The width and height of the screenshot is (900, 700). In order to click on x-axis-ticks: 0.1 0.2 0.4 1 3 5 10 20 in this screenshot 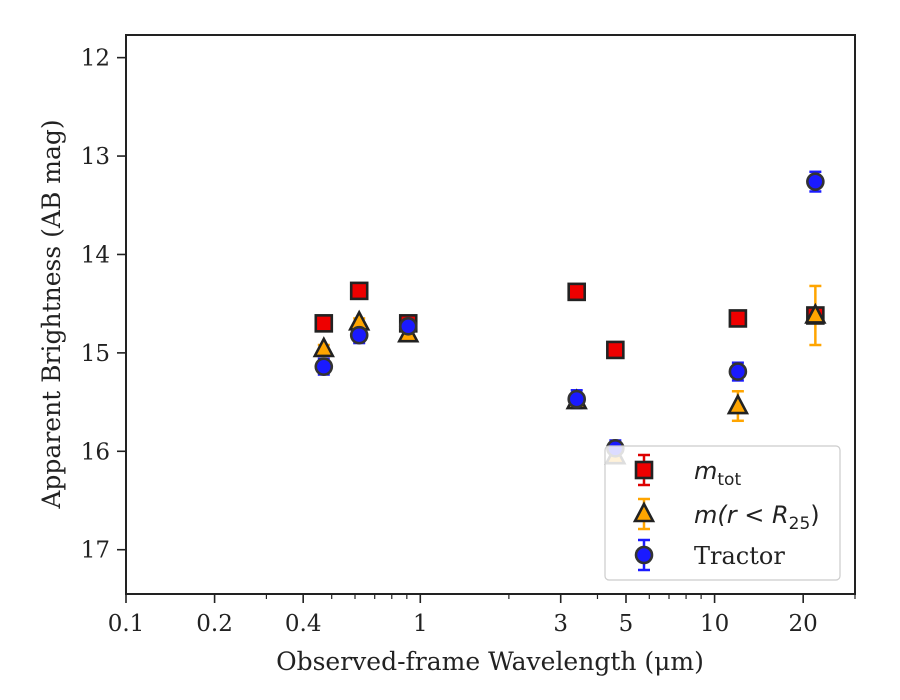, I will do `click(482, 615)`.